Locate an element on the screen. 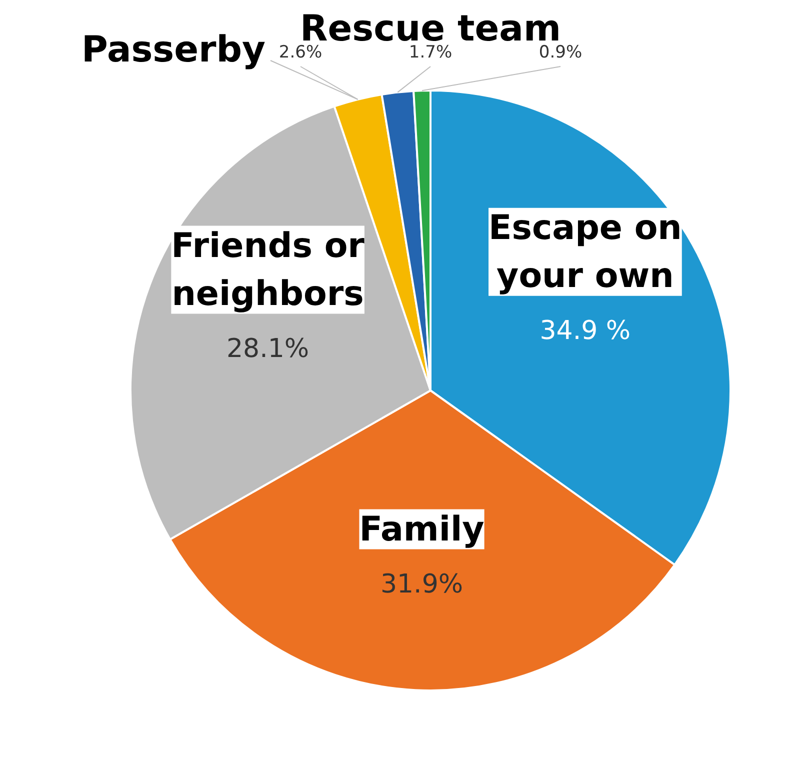 The height and width of the screenshot is (780, 802). data-label: 28.1% is located at coordinates (268, 349).